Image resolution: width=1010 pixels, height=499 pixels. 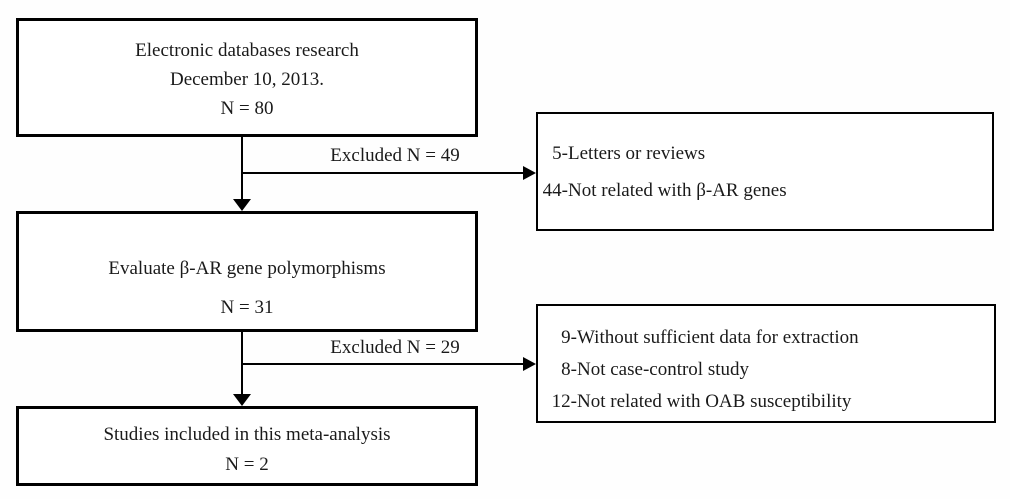 I want to click on exclusion-item: 8-Not case-control study, so click(x=643, y=370).